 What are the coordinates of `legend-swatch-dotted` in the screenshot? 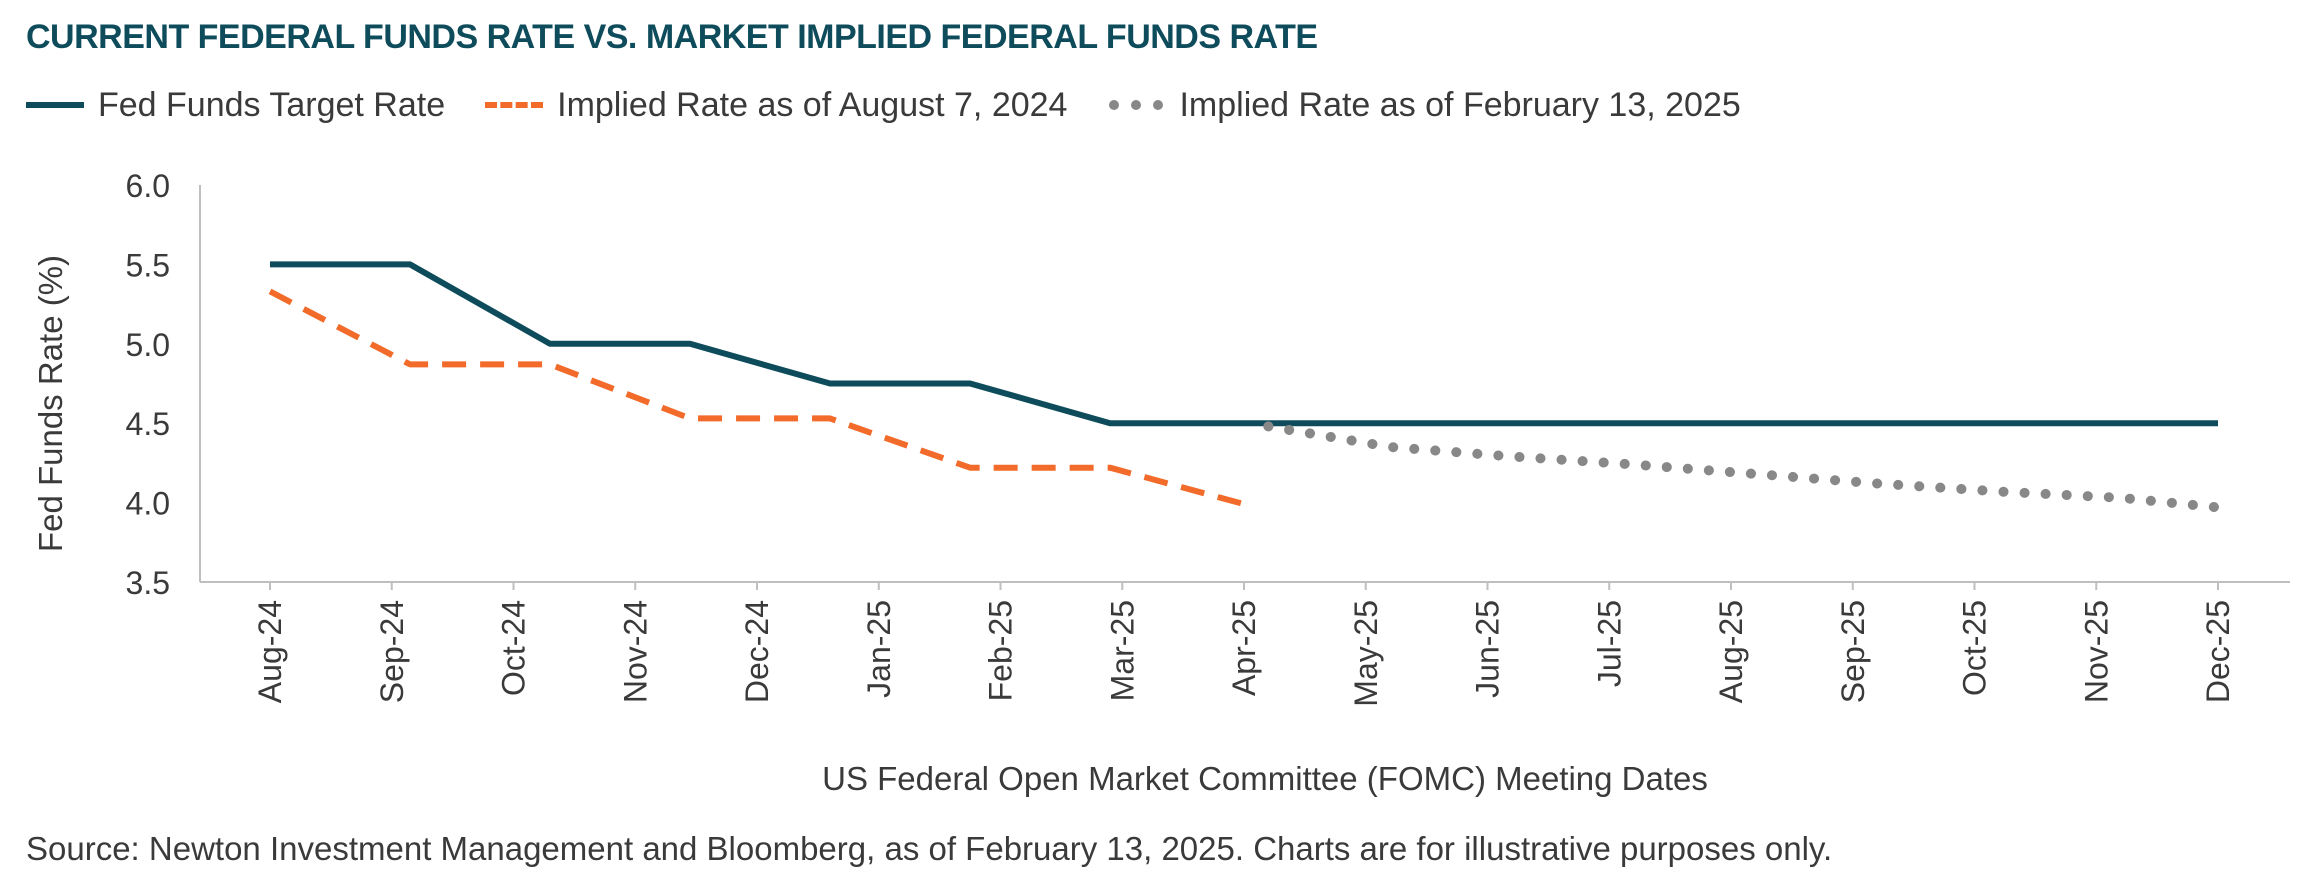 It's located at (1136, 105).